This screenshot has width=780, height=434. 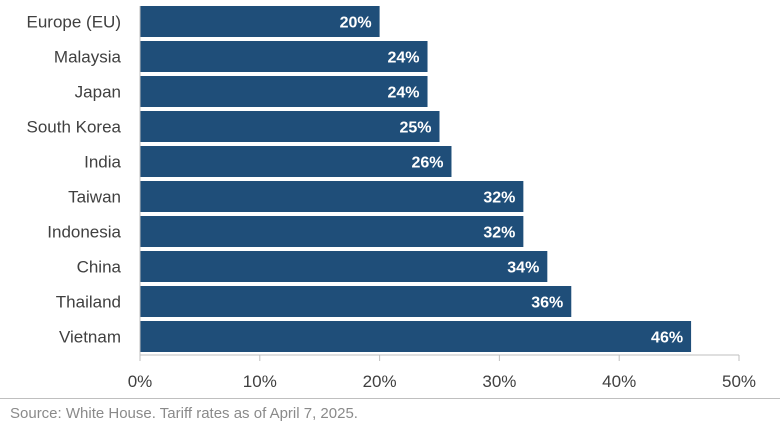 I want to click on category-label-thailand: Thailand, so click(x=88, y=302).